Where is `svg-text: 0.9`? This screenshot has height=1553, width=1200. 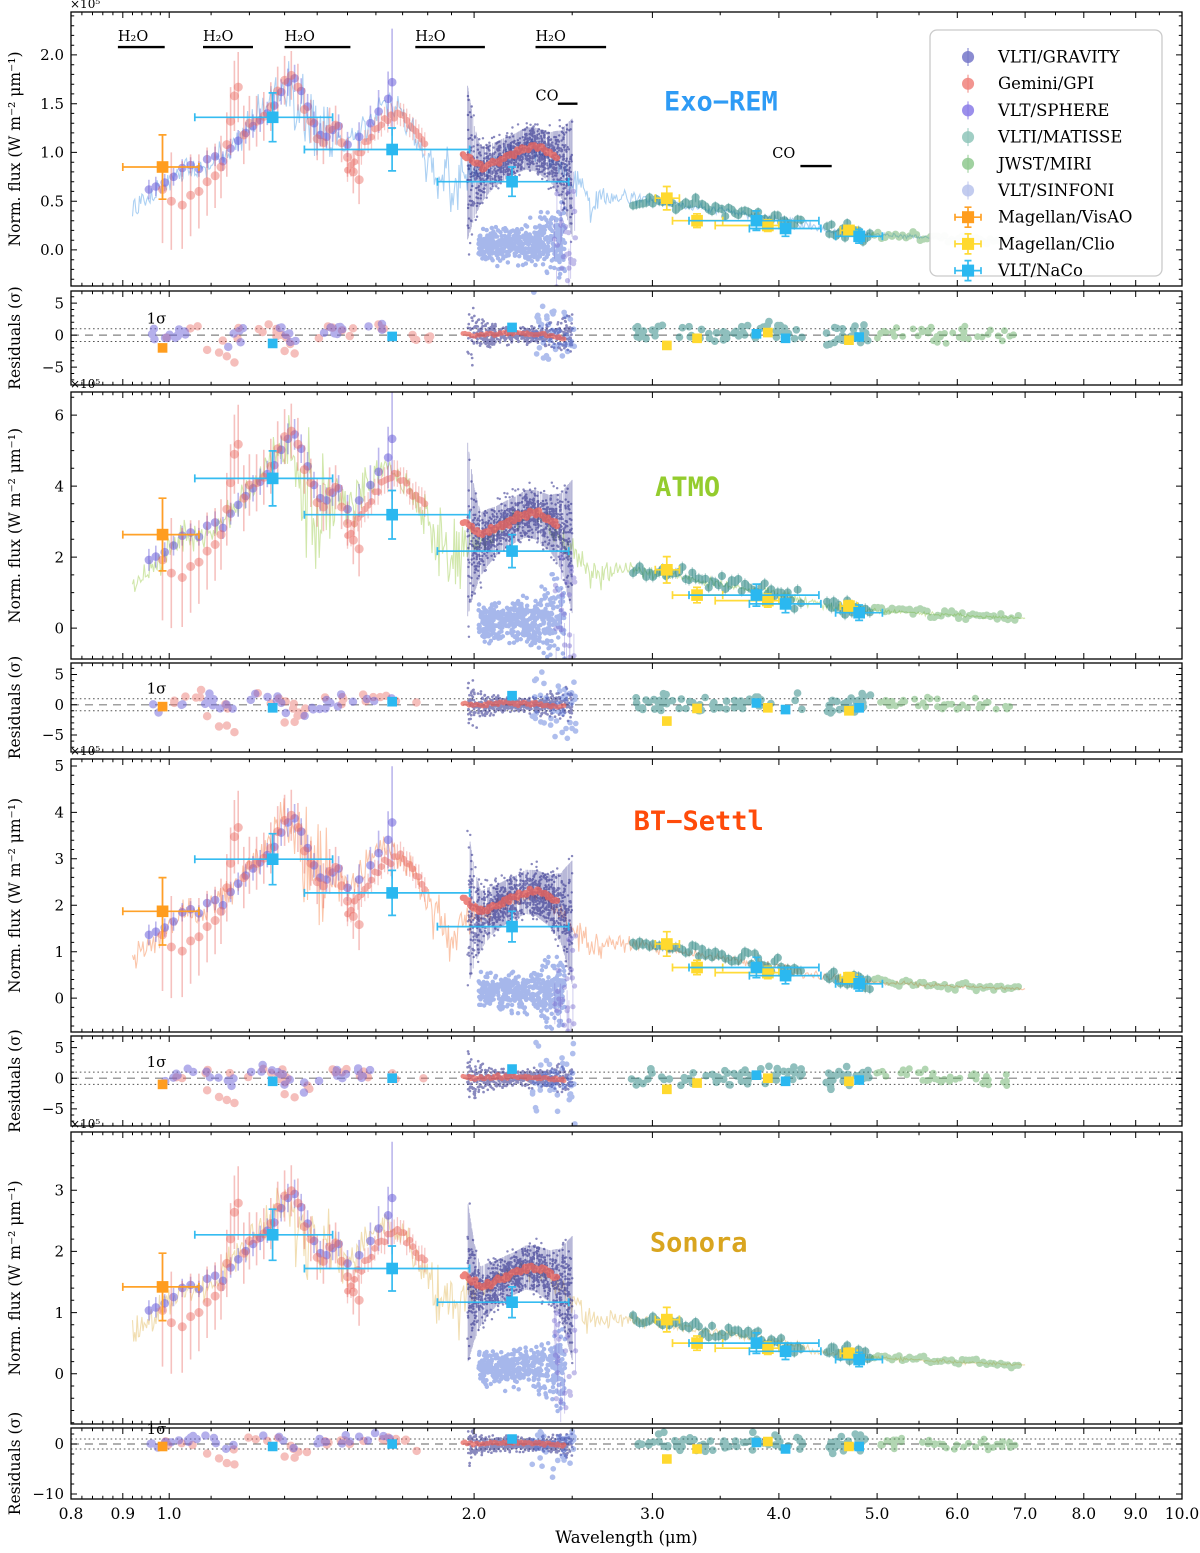 svg-text: 0.9 is located at coordinates (122, 1514).